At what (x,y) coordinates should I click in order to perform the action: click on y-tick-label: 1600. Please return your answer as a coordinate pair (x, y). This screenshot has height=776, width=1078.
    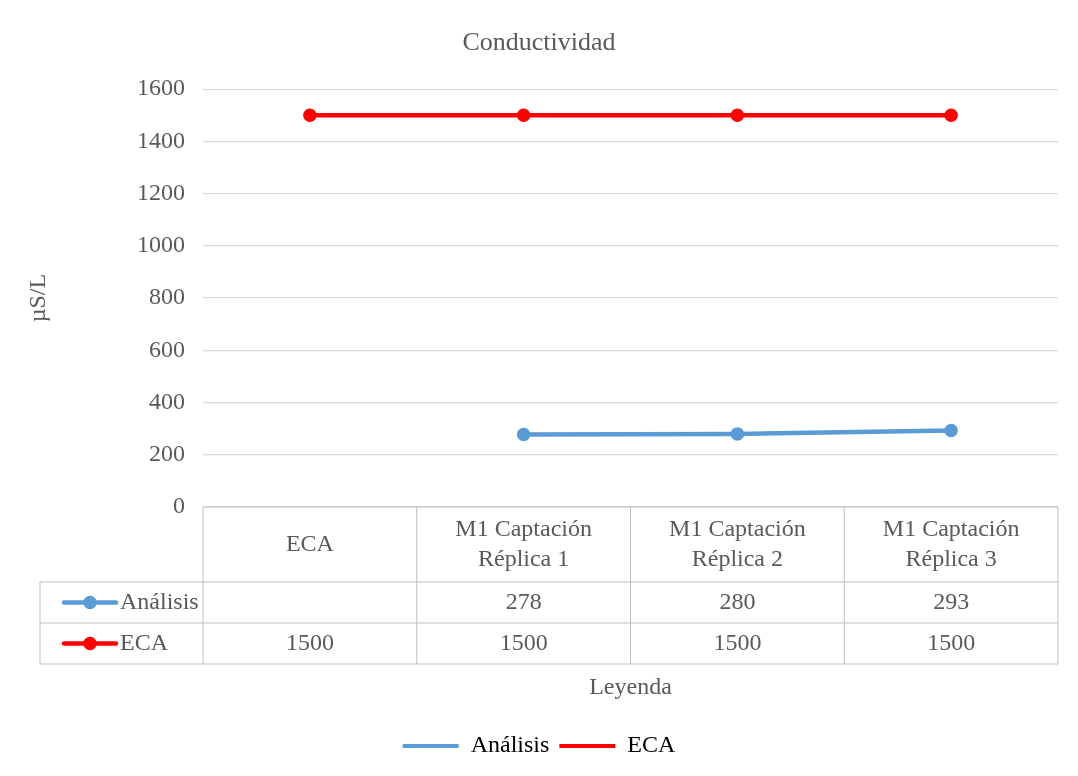
    Looking at the image, I should click on (161, 87).